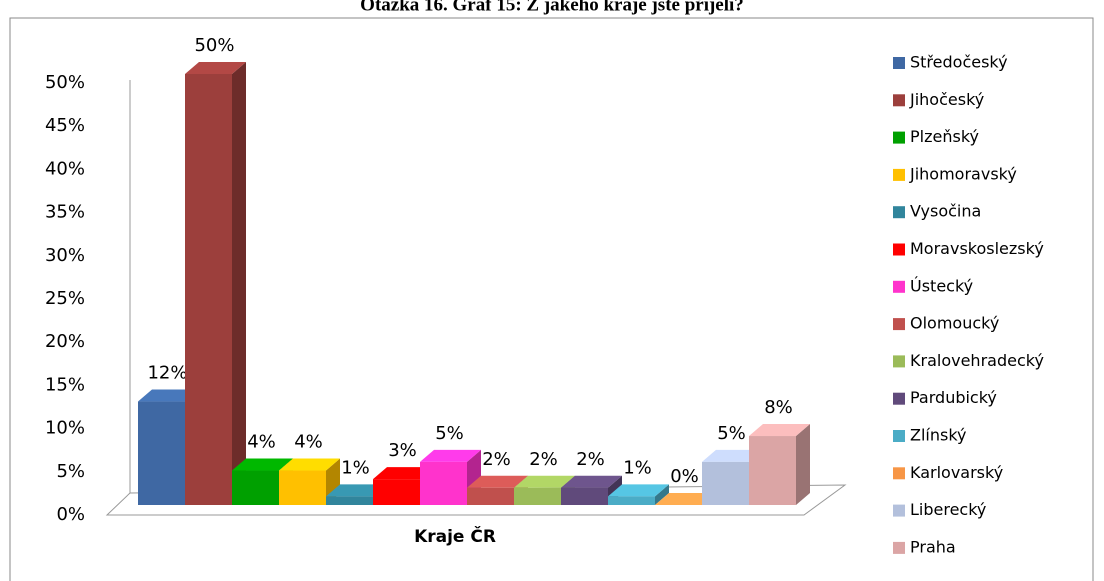 The height and width of the screenshot is (581, 1104). Describe the element at coordinates (65, 428) in the screenshot. I see `y-tick-label: 10%` at that location.